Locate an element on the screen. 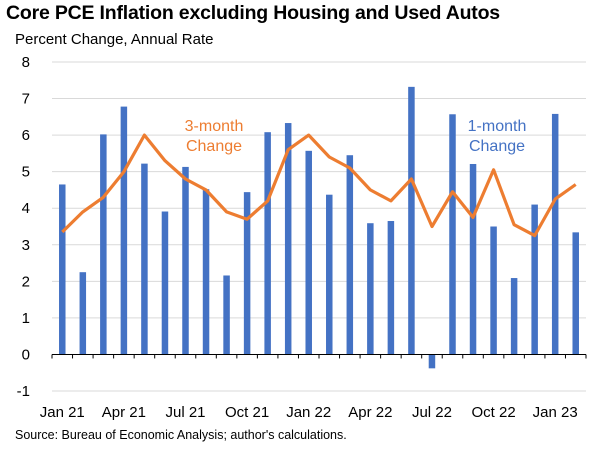 The image size is (601, 451). y-axis-label: Percent Change, Annual Rate is located at coordinates (114, 39).